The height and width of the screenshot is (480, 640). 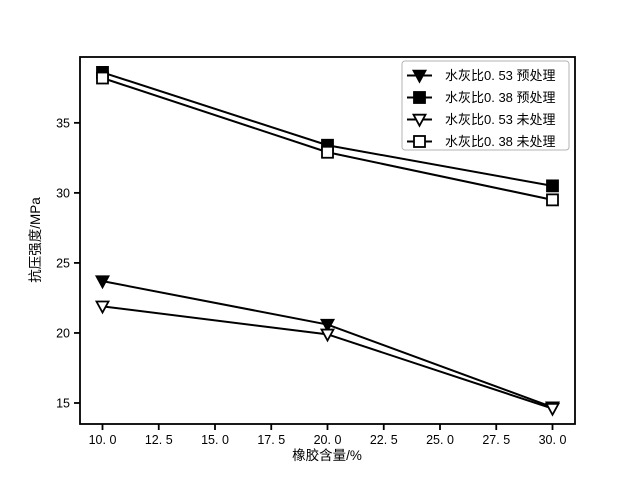 I want to click on legend-entry: 水灰比0. 53 未处理, so click(x=481, y=120).